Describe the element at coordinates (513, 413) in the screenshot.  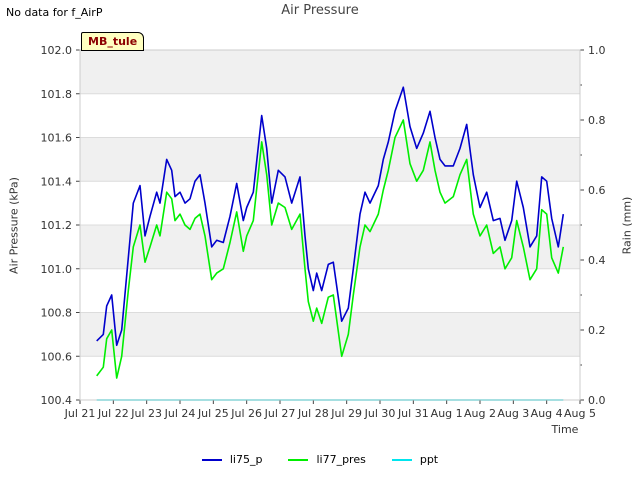
I see `x-tick-label: Aug 3` at that location.